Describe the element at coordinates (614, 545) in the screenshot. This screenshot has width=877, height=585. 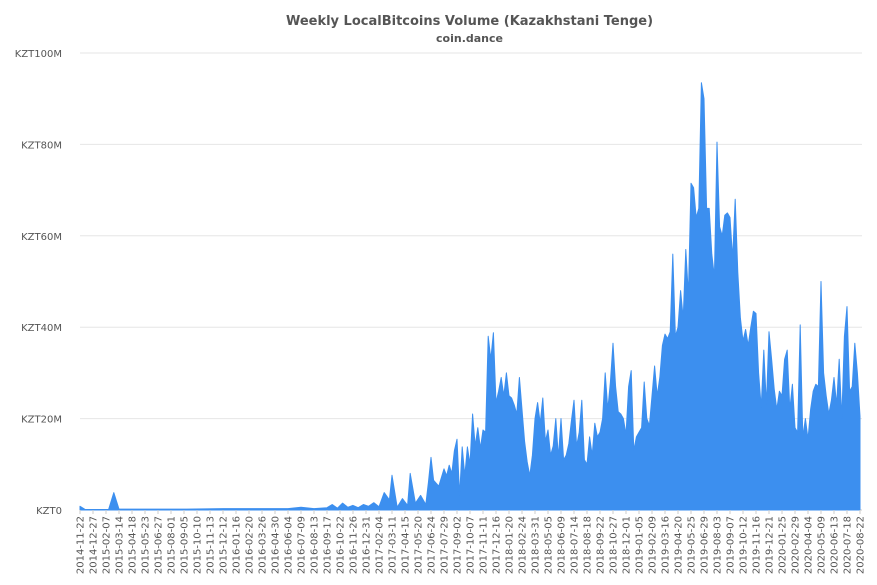
I see `x-tick-label: 2018-10-27` at that location.